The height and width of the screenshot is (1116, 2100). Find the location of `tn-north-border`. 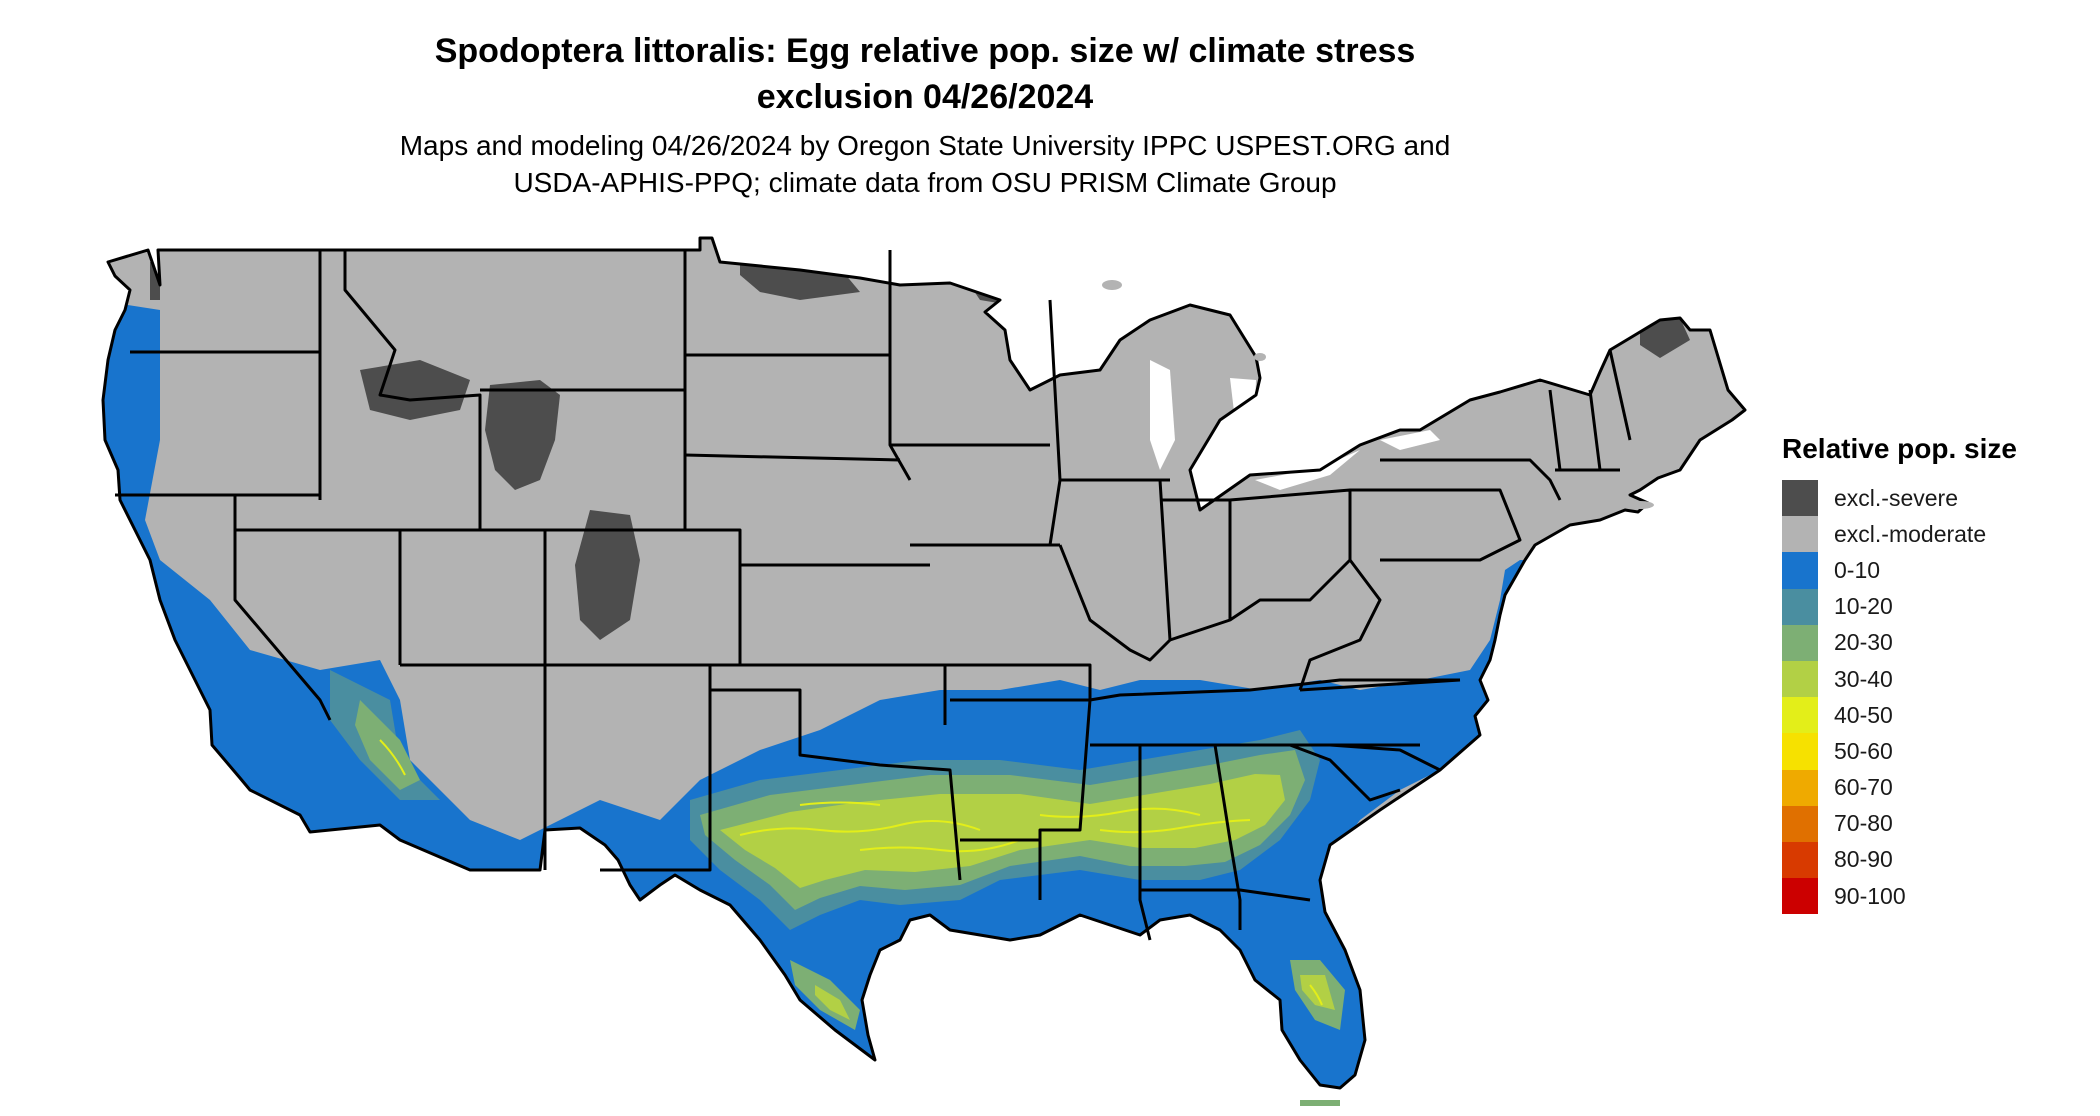

tn-north-border is located at coordinates (1274, 690).